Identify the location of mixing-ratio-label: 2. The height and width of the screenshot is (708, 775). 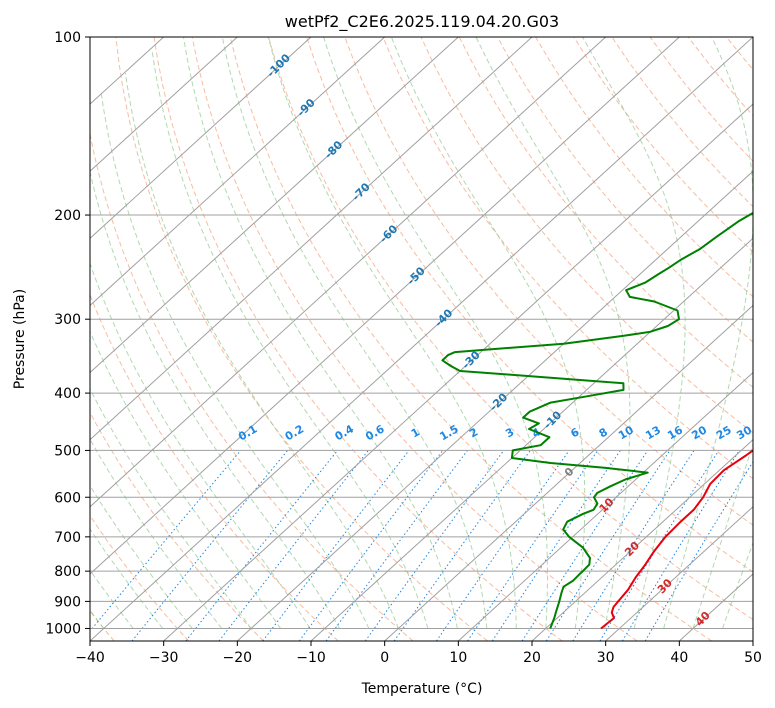
(473, 432).